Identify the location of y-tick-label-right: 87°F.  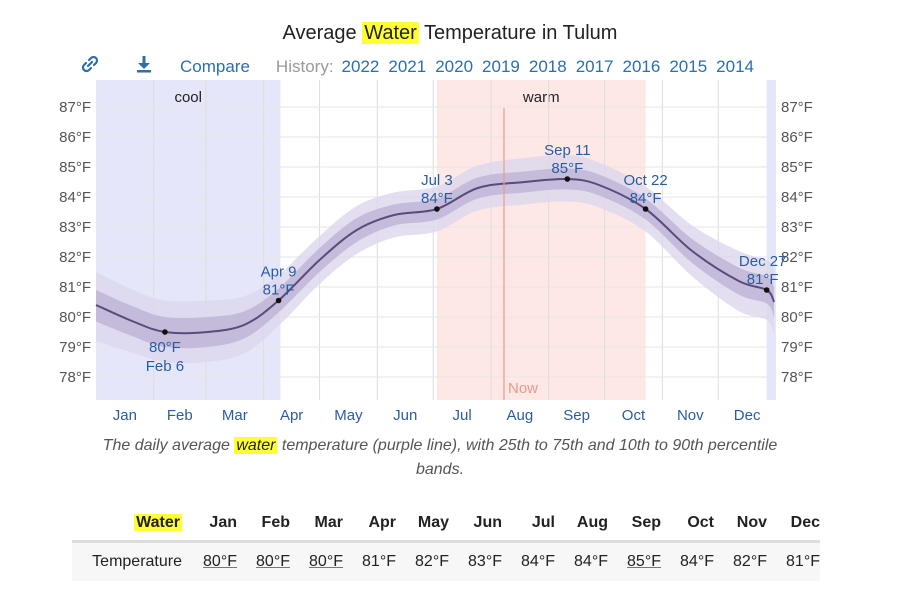
(797, 107).